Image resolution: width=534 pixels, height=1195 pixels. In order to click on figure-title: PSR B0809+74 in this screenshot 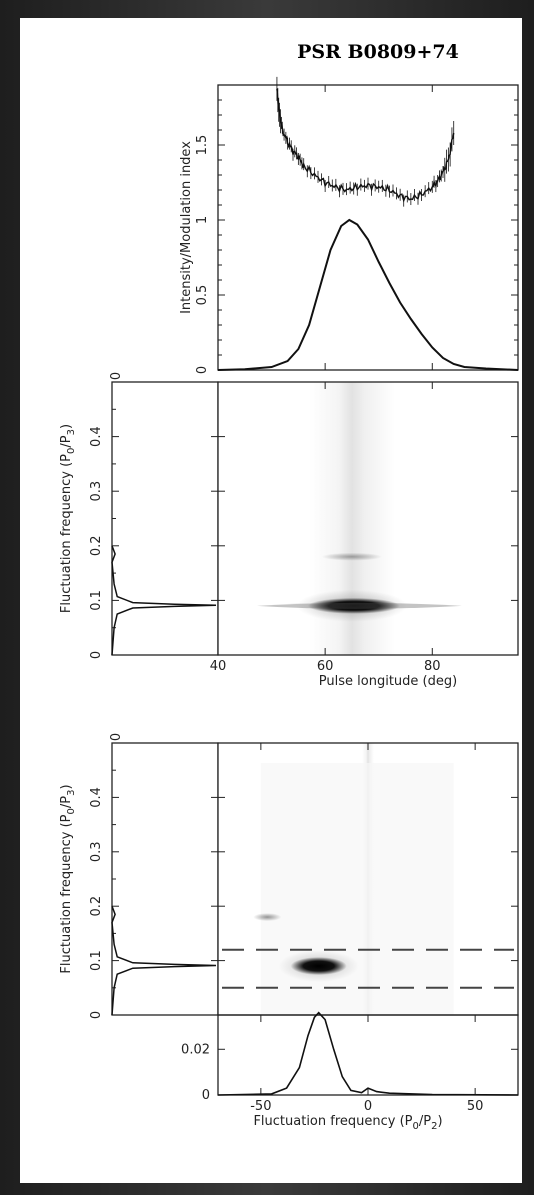, I will do `click(378, 52)`.